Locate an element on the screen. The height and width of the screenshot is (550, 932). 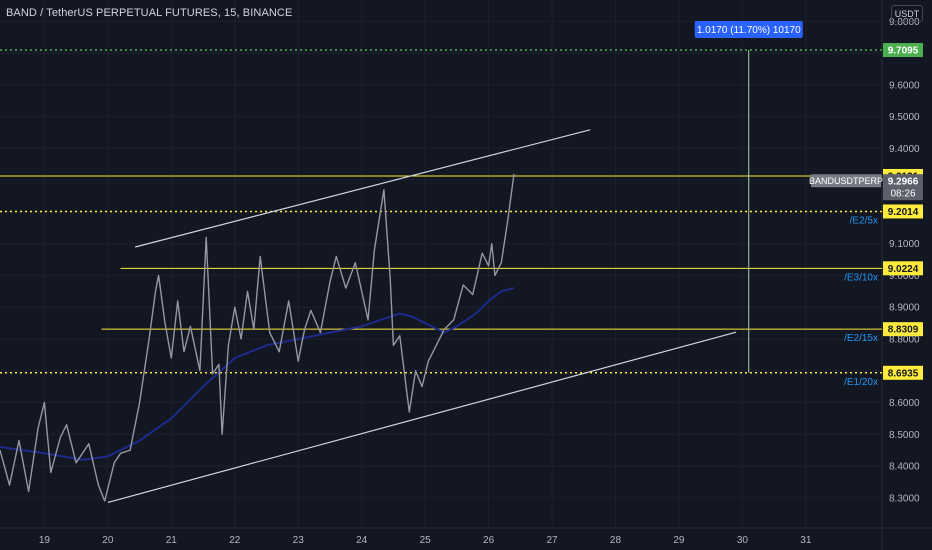
price-tick-4: 9.4000 is located at coordinates (904, 149).